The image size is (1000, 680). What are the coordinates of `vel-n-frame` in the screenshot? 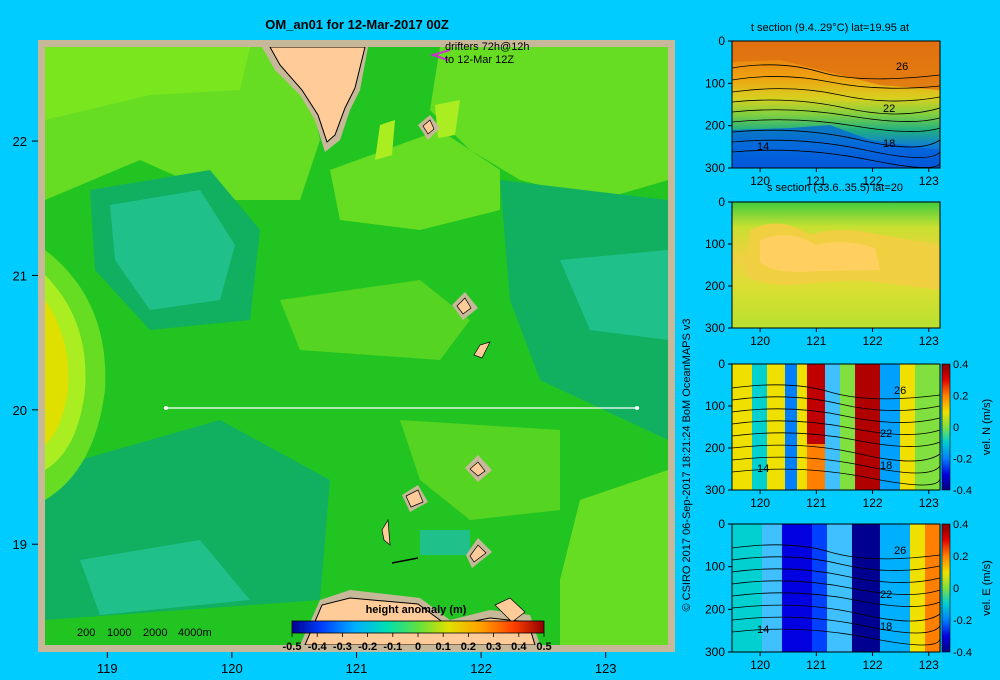 It's located at (836, 427).